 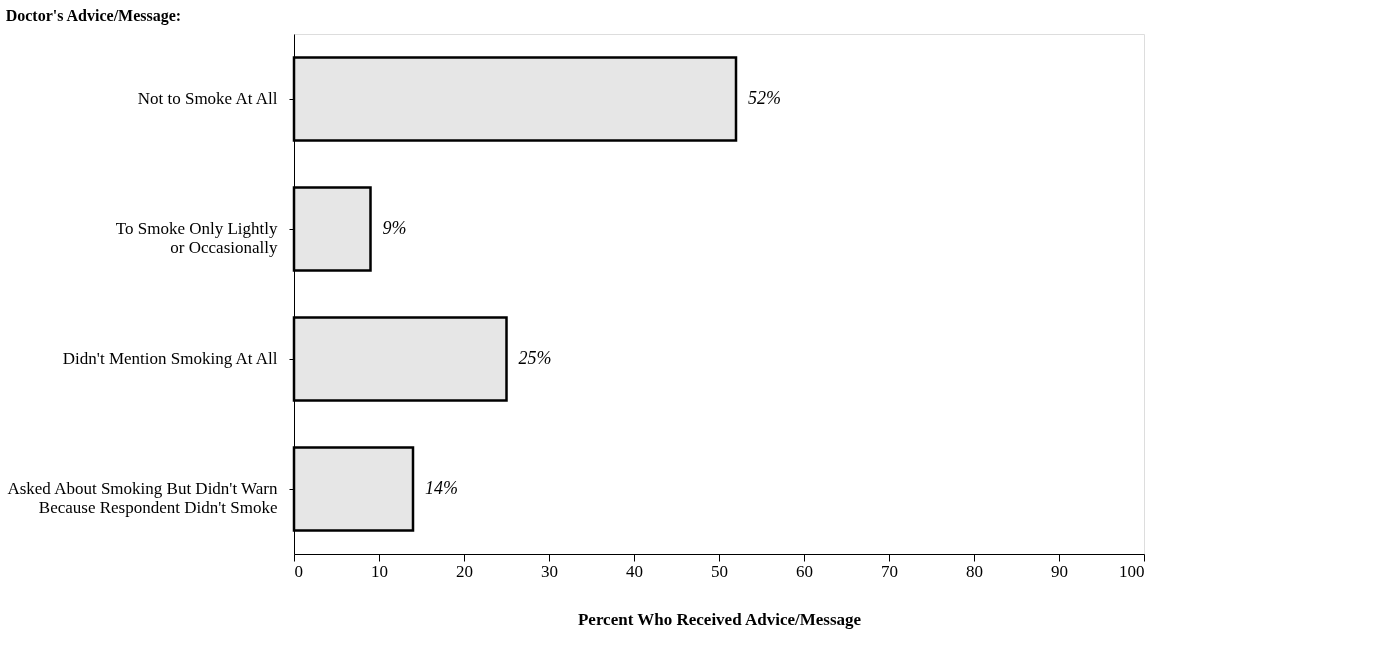 What do you see at coordinates (974, 571) in the screenshot?
I see `x-tick-label: 80` at bounding box center [974, 571].